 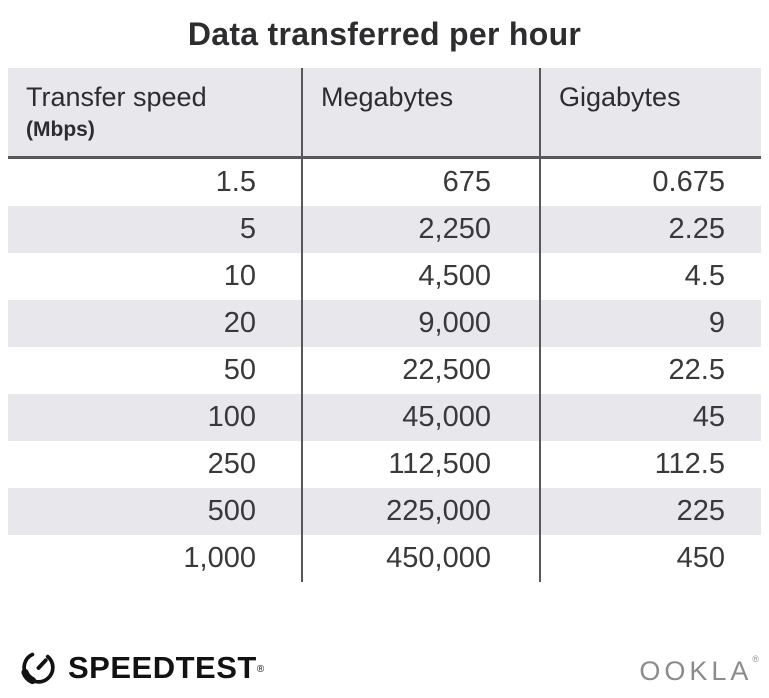 I want to click on cell-megabytes: 9,000, so click(x=420, y=323).